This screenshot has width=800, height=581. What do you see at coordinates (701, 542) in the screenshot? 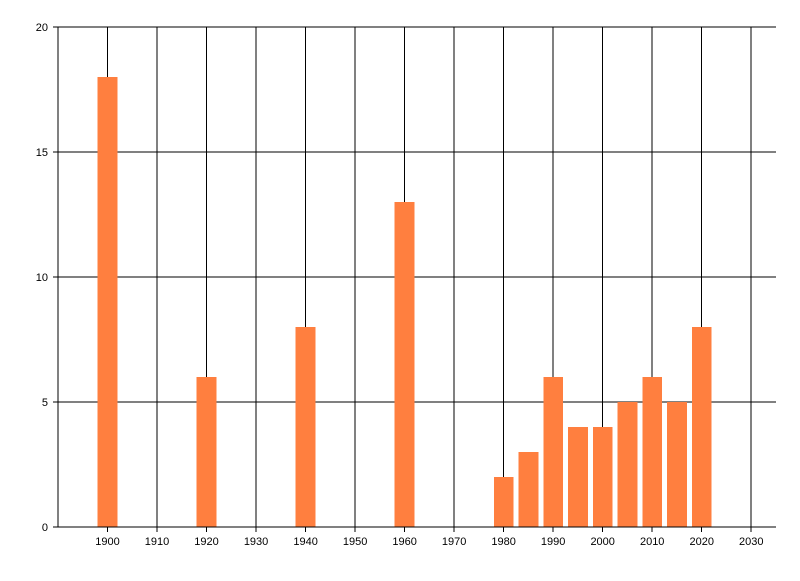
I see `x-tick-label: 2020` at bounding box center [701, 542].